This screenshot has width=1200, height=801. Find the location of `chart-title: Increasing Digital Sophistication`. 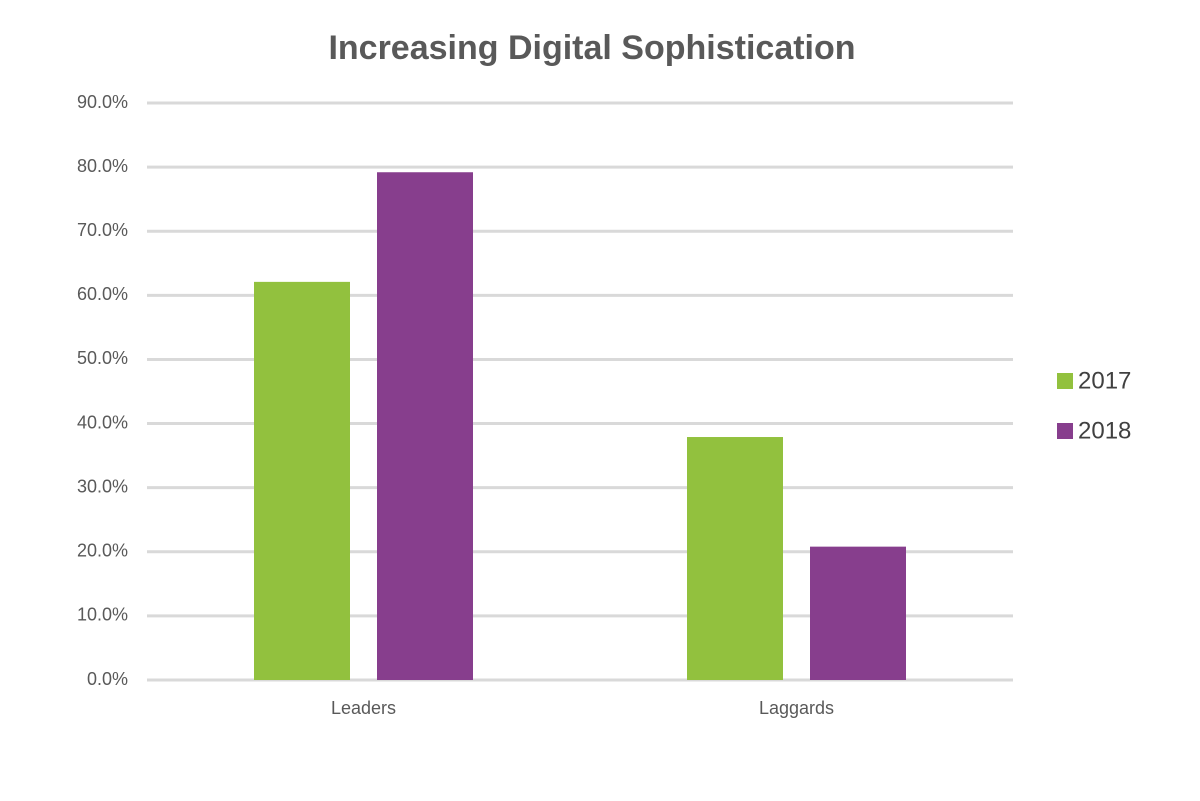

chart-title: Increasing Digital Sophistication is located at coordinates (591, 48).